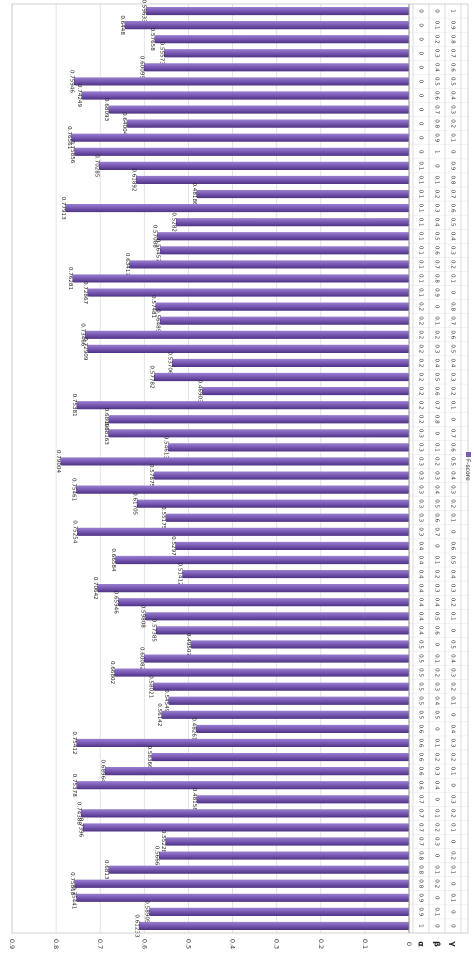 This screenshot has height=960, width=474. What do you see at coordinates (96, 166) in the screenshot?
I see `data-label: 0.70285` at bounding box center [96, 166].